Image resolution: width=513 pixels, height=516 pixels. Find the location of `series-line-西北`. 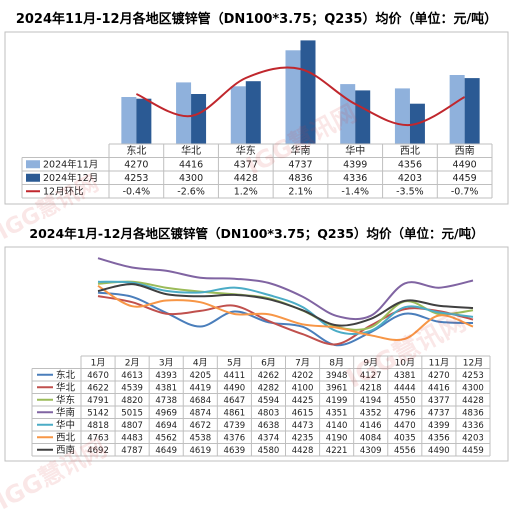

series-line-西北 is located at coordinates (285, 313).